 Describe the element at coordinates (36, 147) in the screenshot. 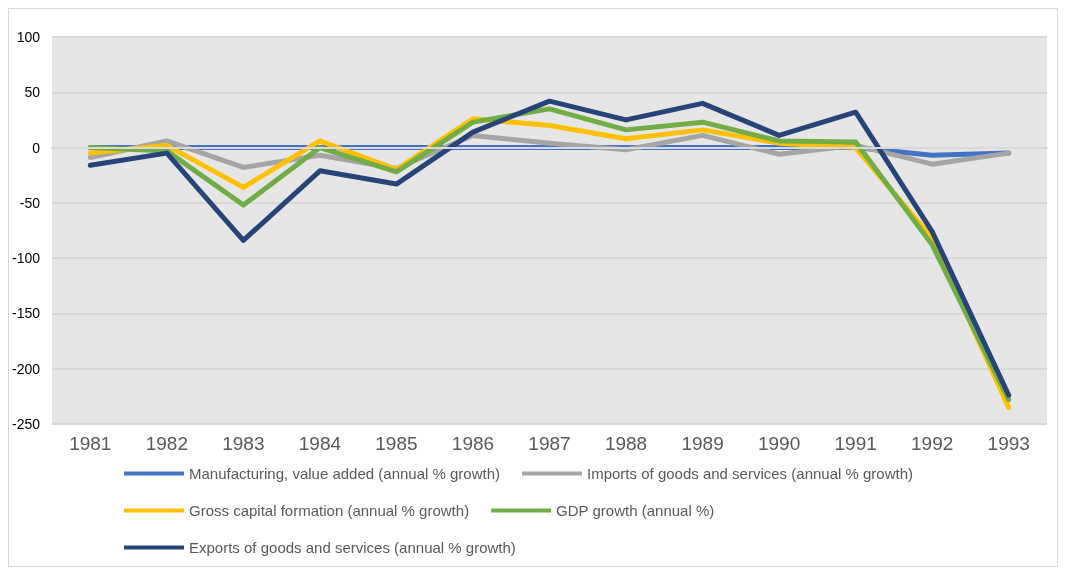

I see `y-tick-label: 0` at that location.